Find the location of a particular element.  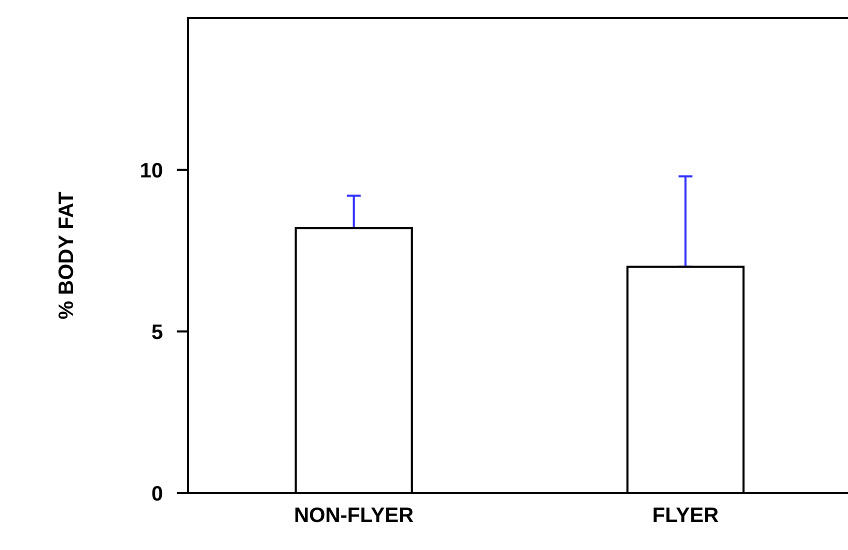

x-tick-label: NON-FLYER is located at coordinates (354, 514).